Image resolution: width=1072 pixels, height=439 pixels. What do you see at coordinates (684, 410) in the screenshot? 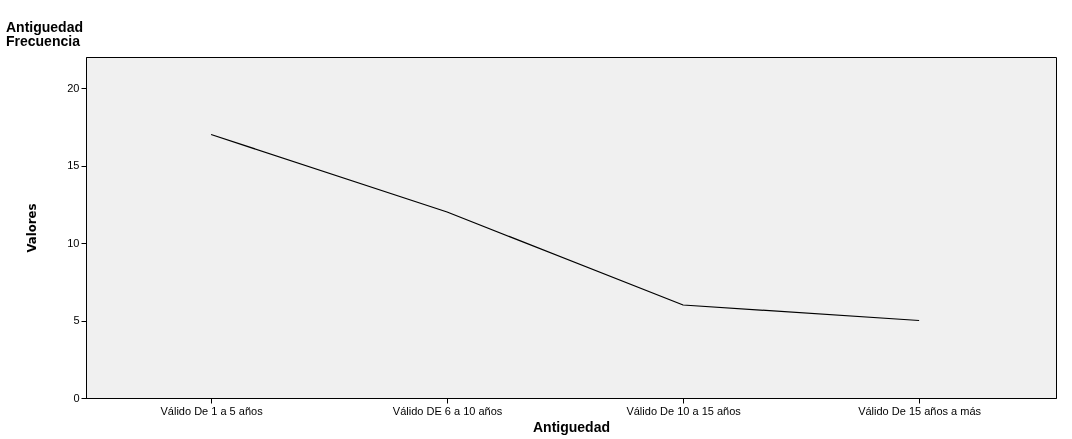
I see `x-tick-label: Válido De 10 a 15 años` at bounding box center [684, 410].